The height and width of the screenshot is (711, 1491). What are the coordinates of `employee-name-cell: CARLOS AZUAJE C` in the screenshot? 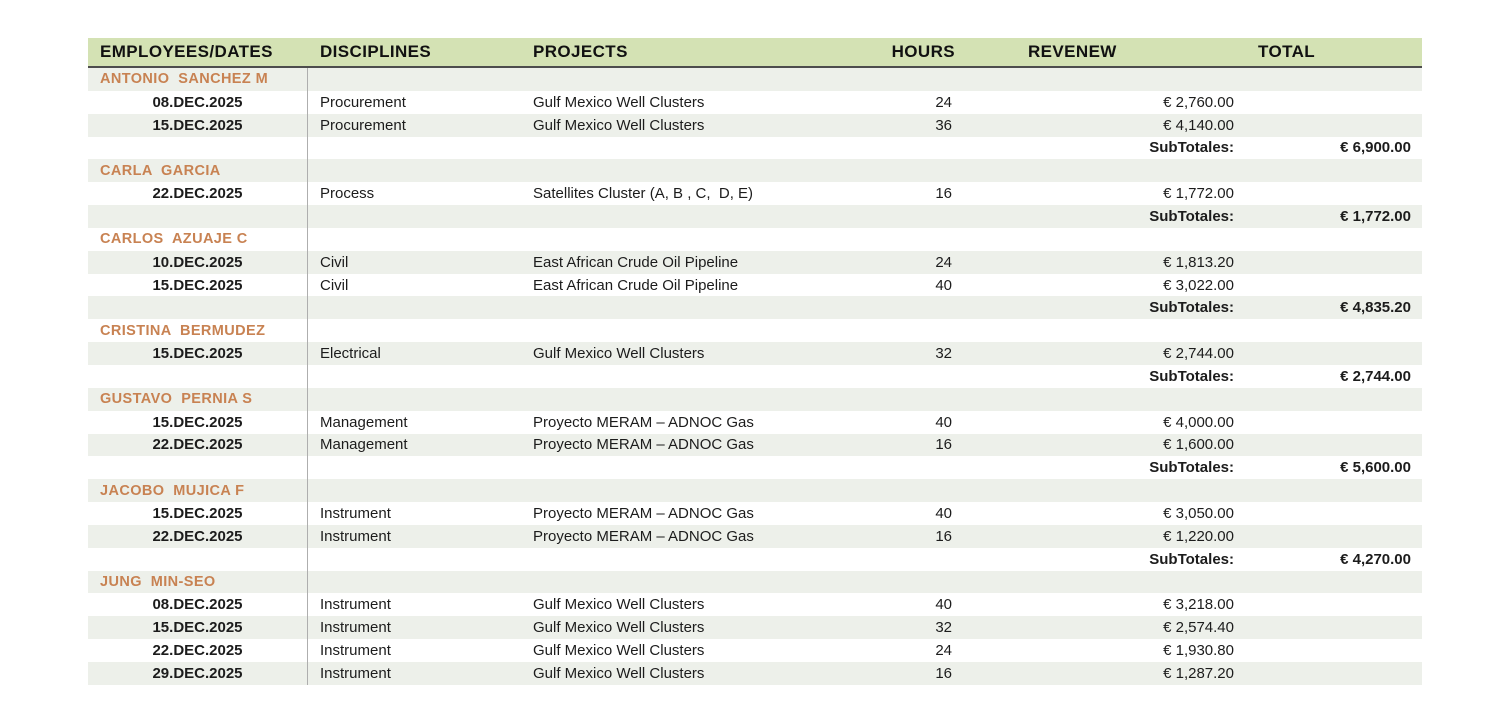 It's located at (198, 239).